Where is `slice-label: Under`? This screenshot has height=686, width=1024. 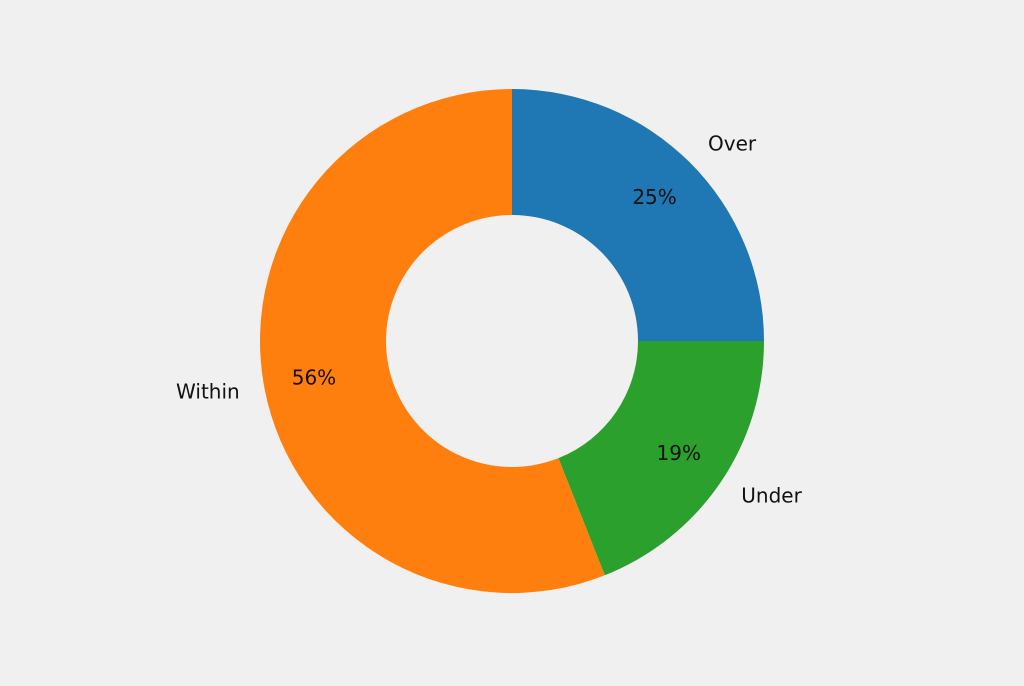
slice-label: Under is located at coordinates (771, 495).